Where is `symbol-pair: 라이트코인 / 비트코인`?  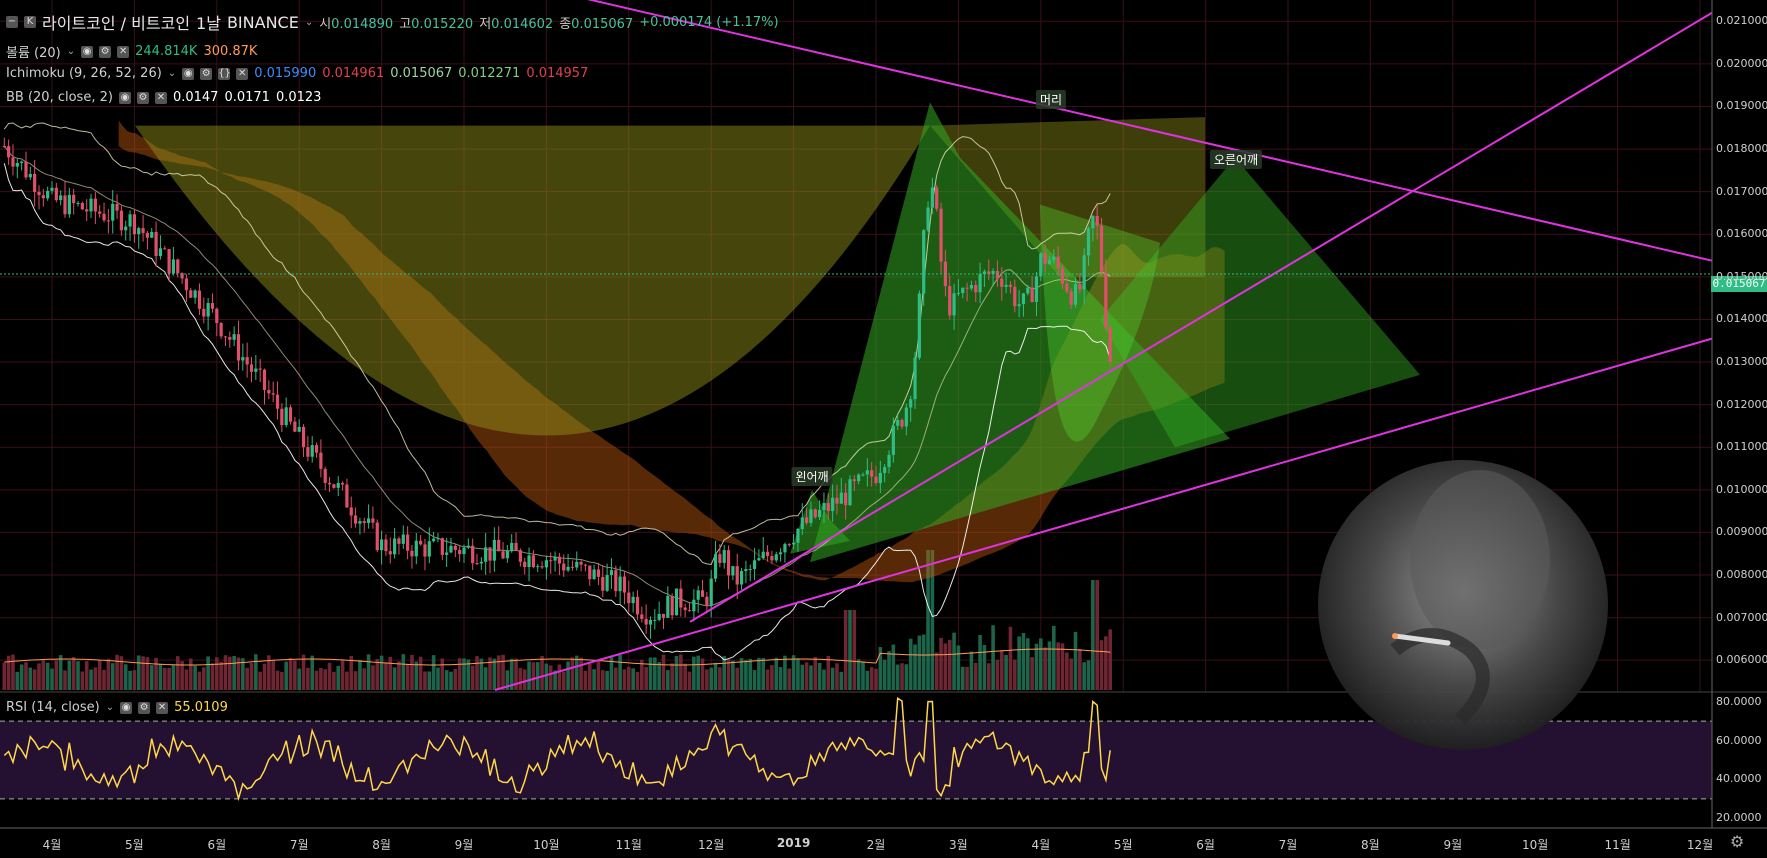 symbol-pair: 라이트코인 / 비트코인 is located at coordinates (116, 23).